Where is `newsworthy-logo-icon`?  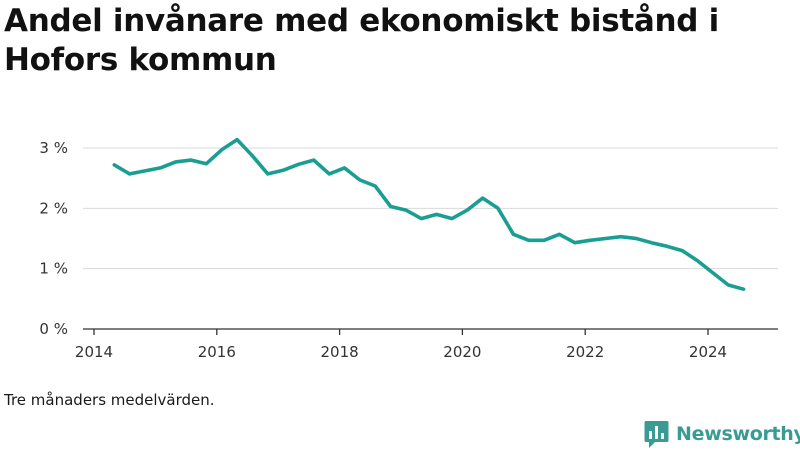 newsworthy-logo-icon is located at coordinates (656, 434).